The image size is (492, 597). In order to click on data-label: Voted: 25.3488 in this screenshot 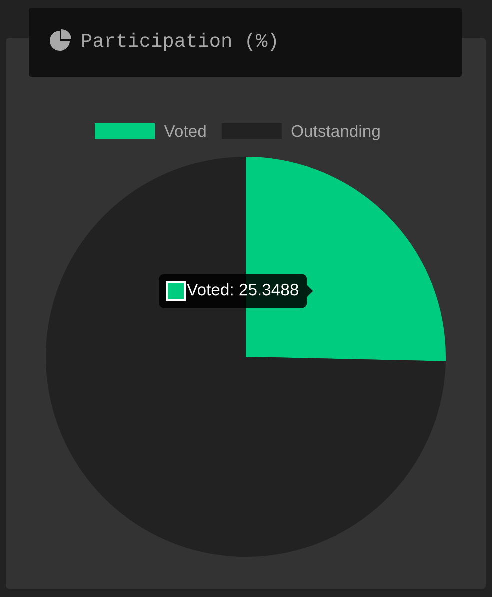, I will do `click(242, 289)`.